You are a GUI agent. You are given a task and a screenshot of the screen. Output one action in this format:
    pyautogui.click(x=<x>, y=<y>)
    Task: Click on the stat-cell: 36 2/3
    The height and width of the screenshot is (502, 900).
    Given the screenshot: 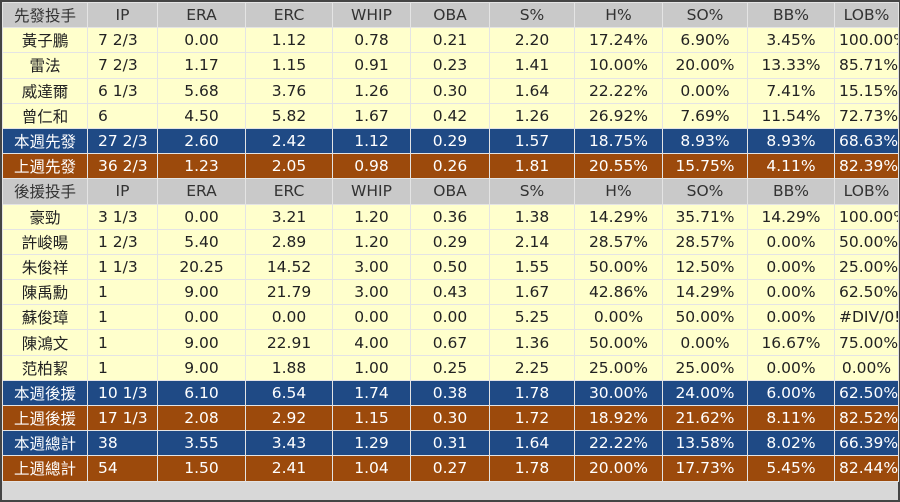 What is the action you would take?
    pyautogui.click(x=122, y=166)
    